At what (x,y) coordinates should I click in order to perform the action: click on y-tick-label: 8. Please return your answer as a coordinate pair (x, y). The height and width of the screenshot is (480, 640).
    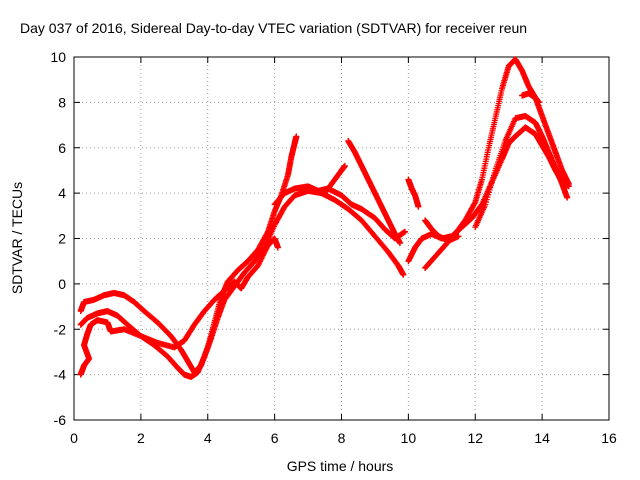
    Looking at the image, I should click on (62, 102).